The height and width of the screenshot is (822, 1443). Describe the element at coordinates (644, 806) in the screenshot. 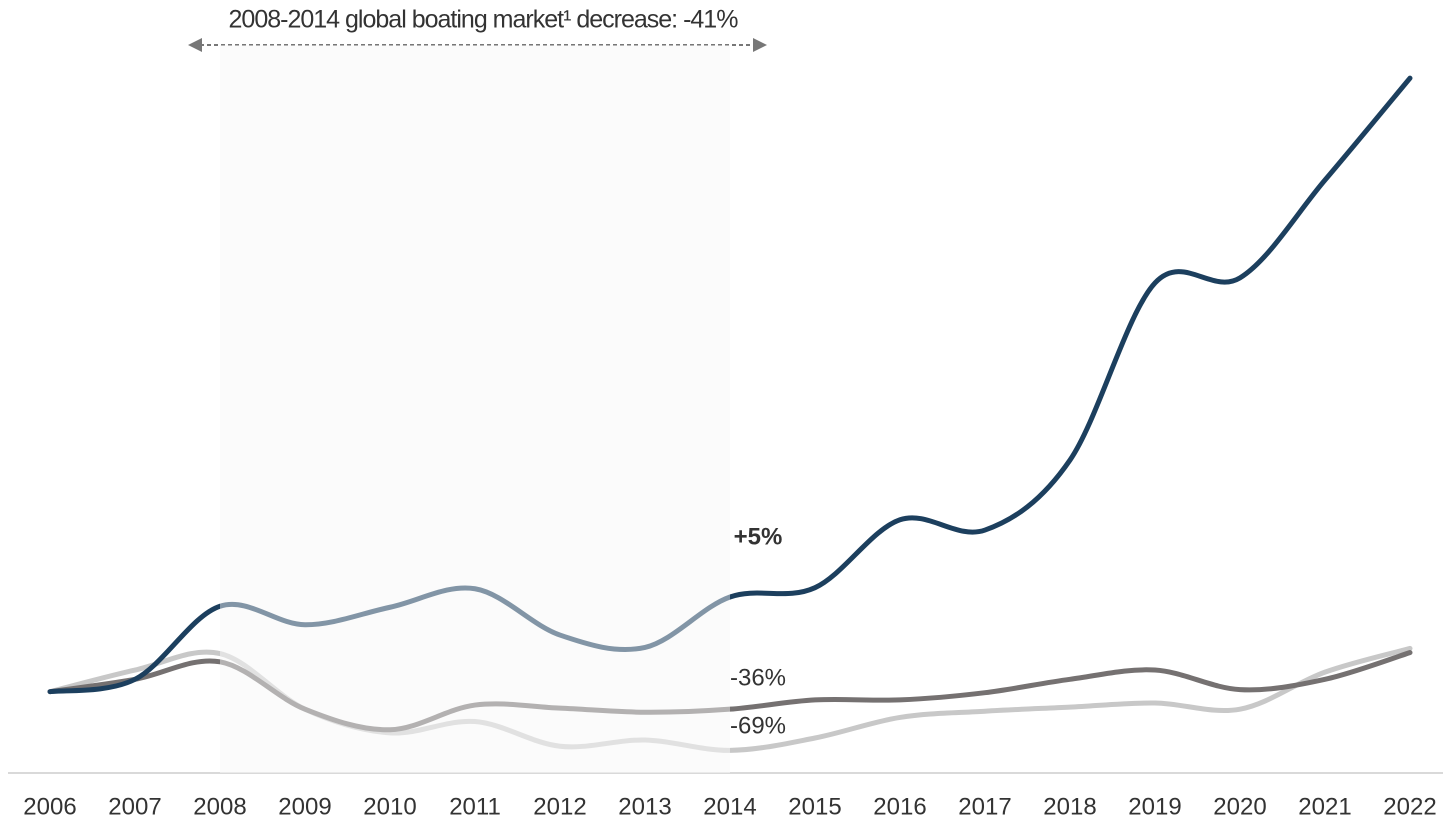

I see `x-tick-label: 2013` at that location.